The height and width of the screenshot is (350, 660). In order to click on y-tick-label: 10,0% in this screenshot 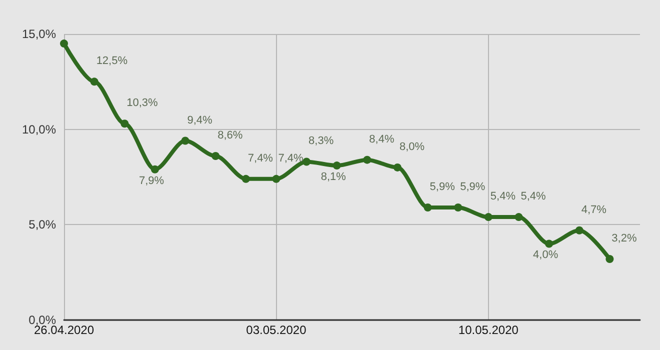, I will do `click(39, 129)`.